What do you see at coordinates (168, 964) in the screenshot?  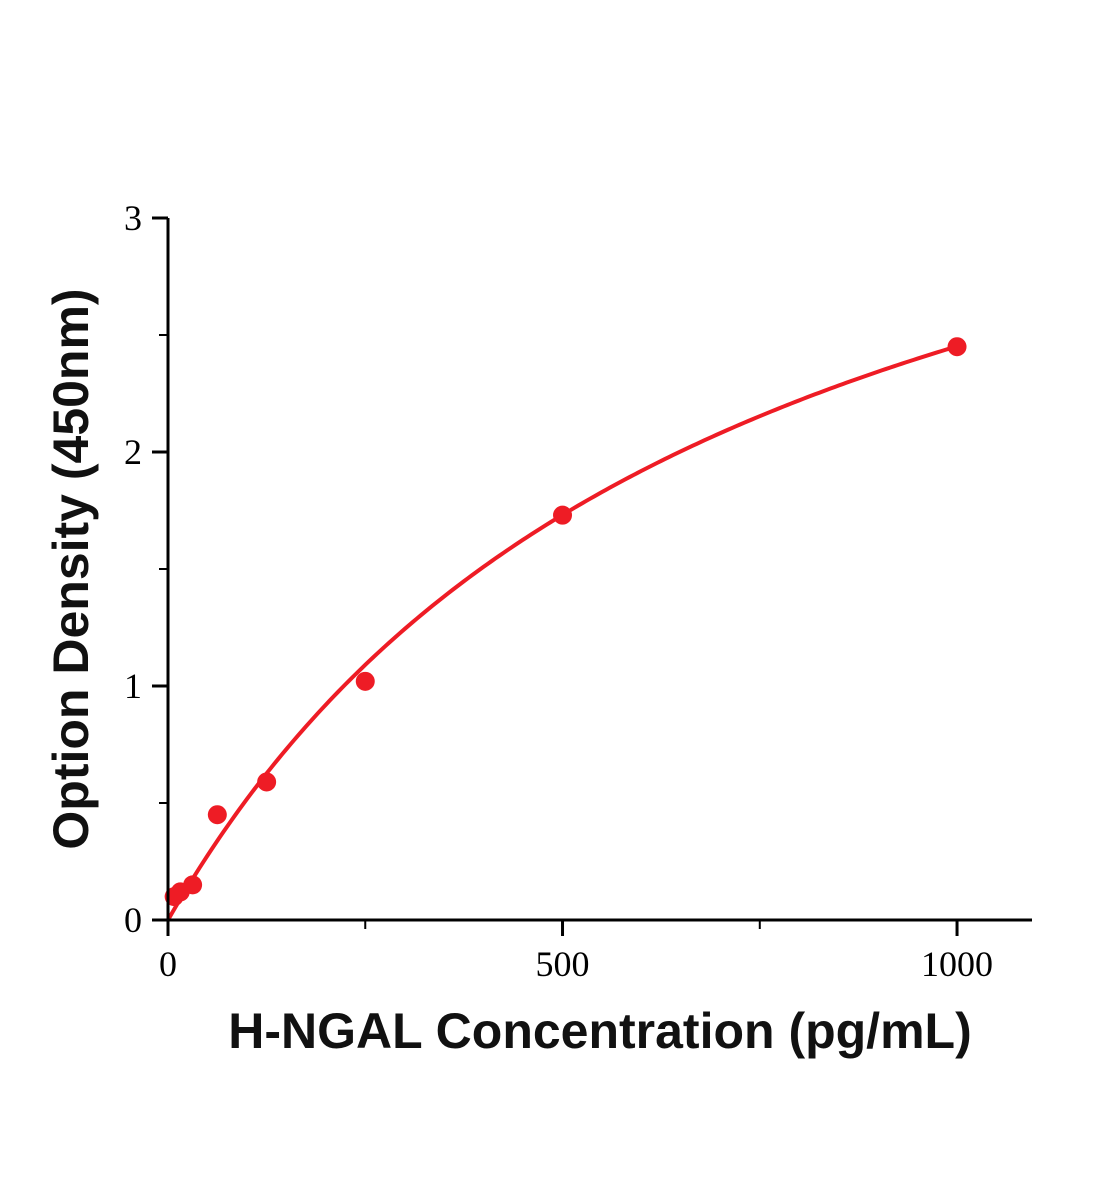 I see `x-tick-label: 0` at bounding box center [168, 964].